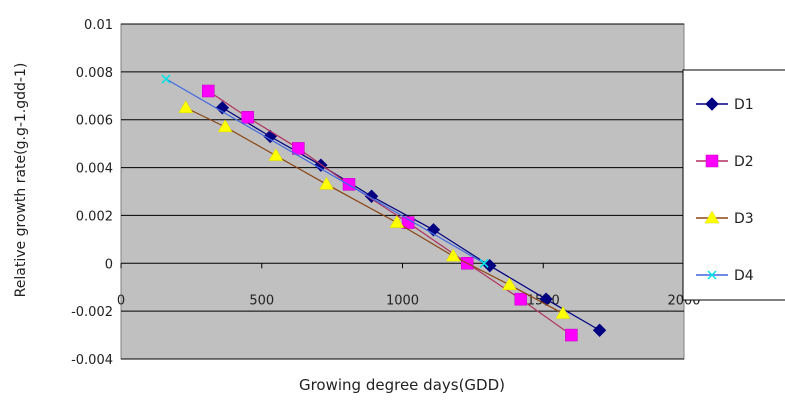 The width and height of the screenshot is (785, 400). I want to click on point-D4-1-b, so click(484, 263).